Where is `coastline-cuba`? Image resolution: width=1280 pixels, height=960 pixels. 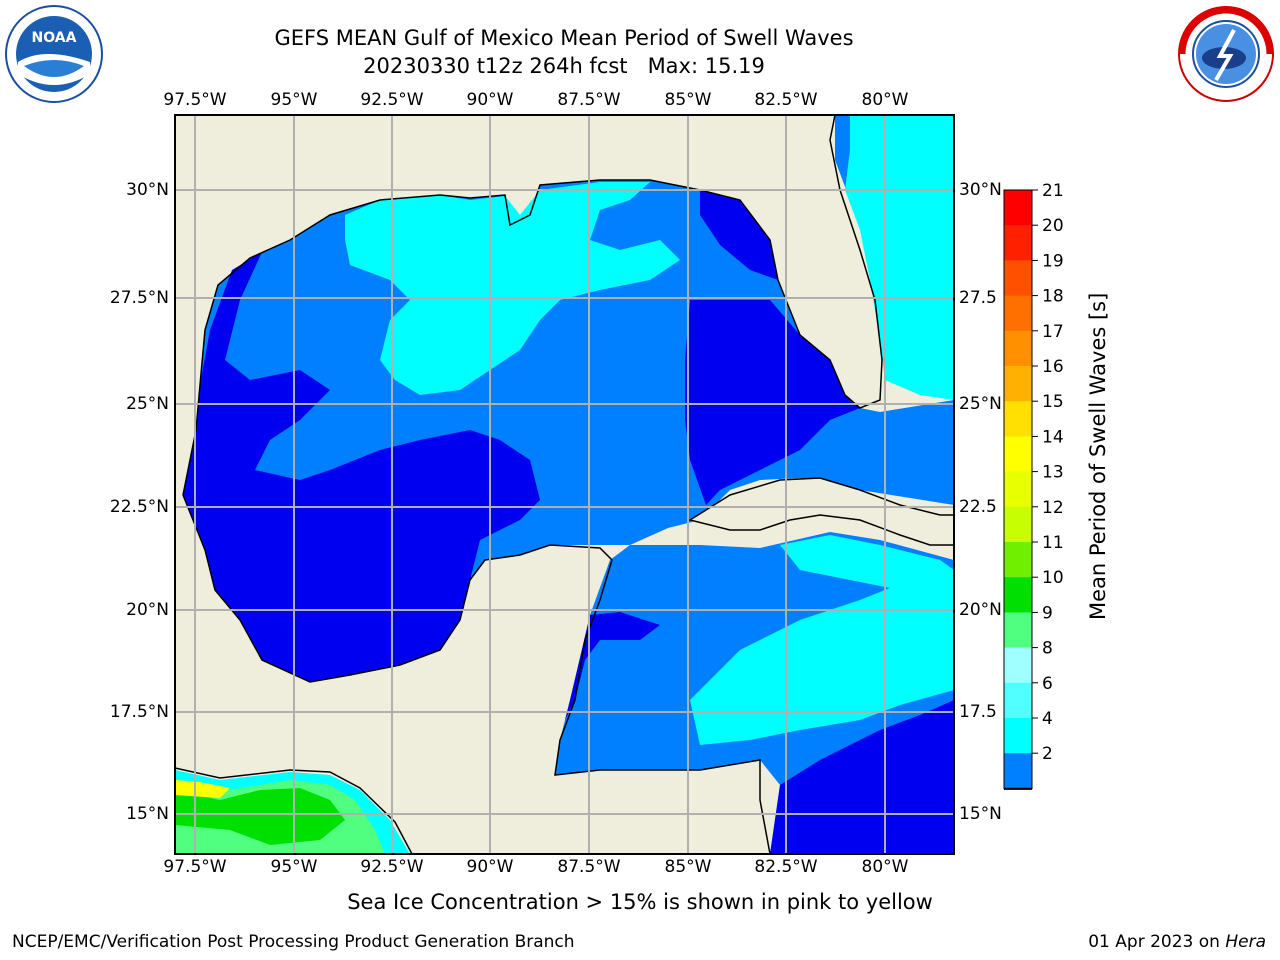 coastline-cuba is located at coordinates (821, 511).